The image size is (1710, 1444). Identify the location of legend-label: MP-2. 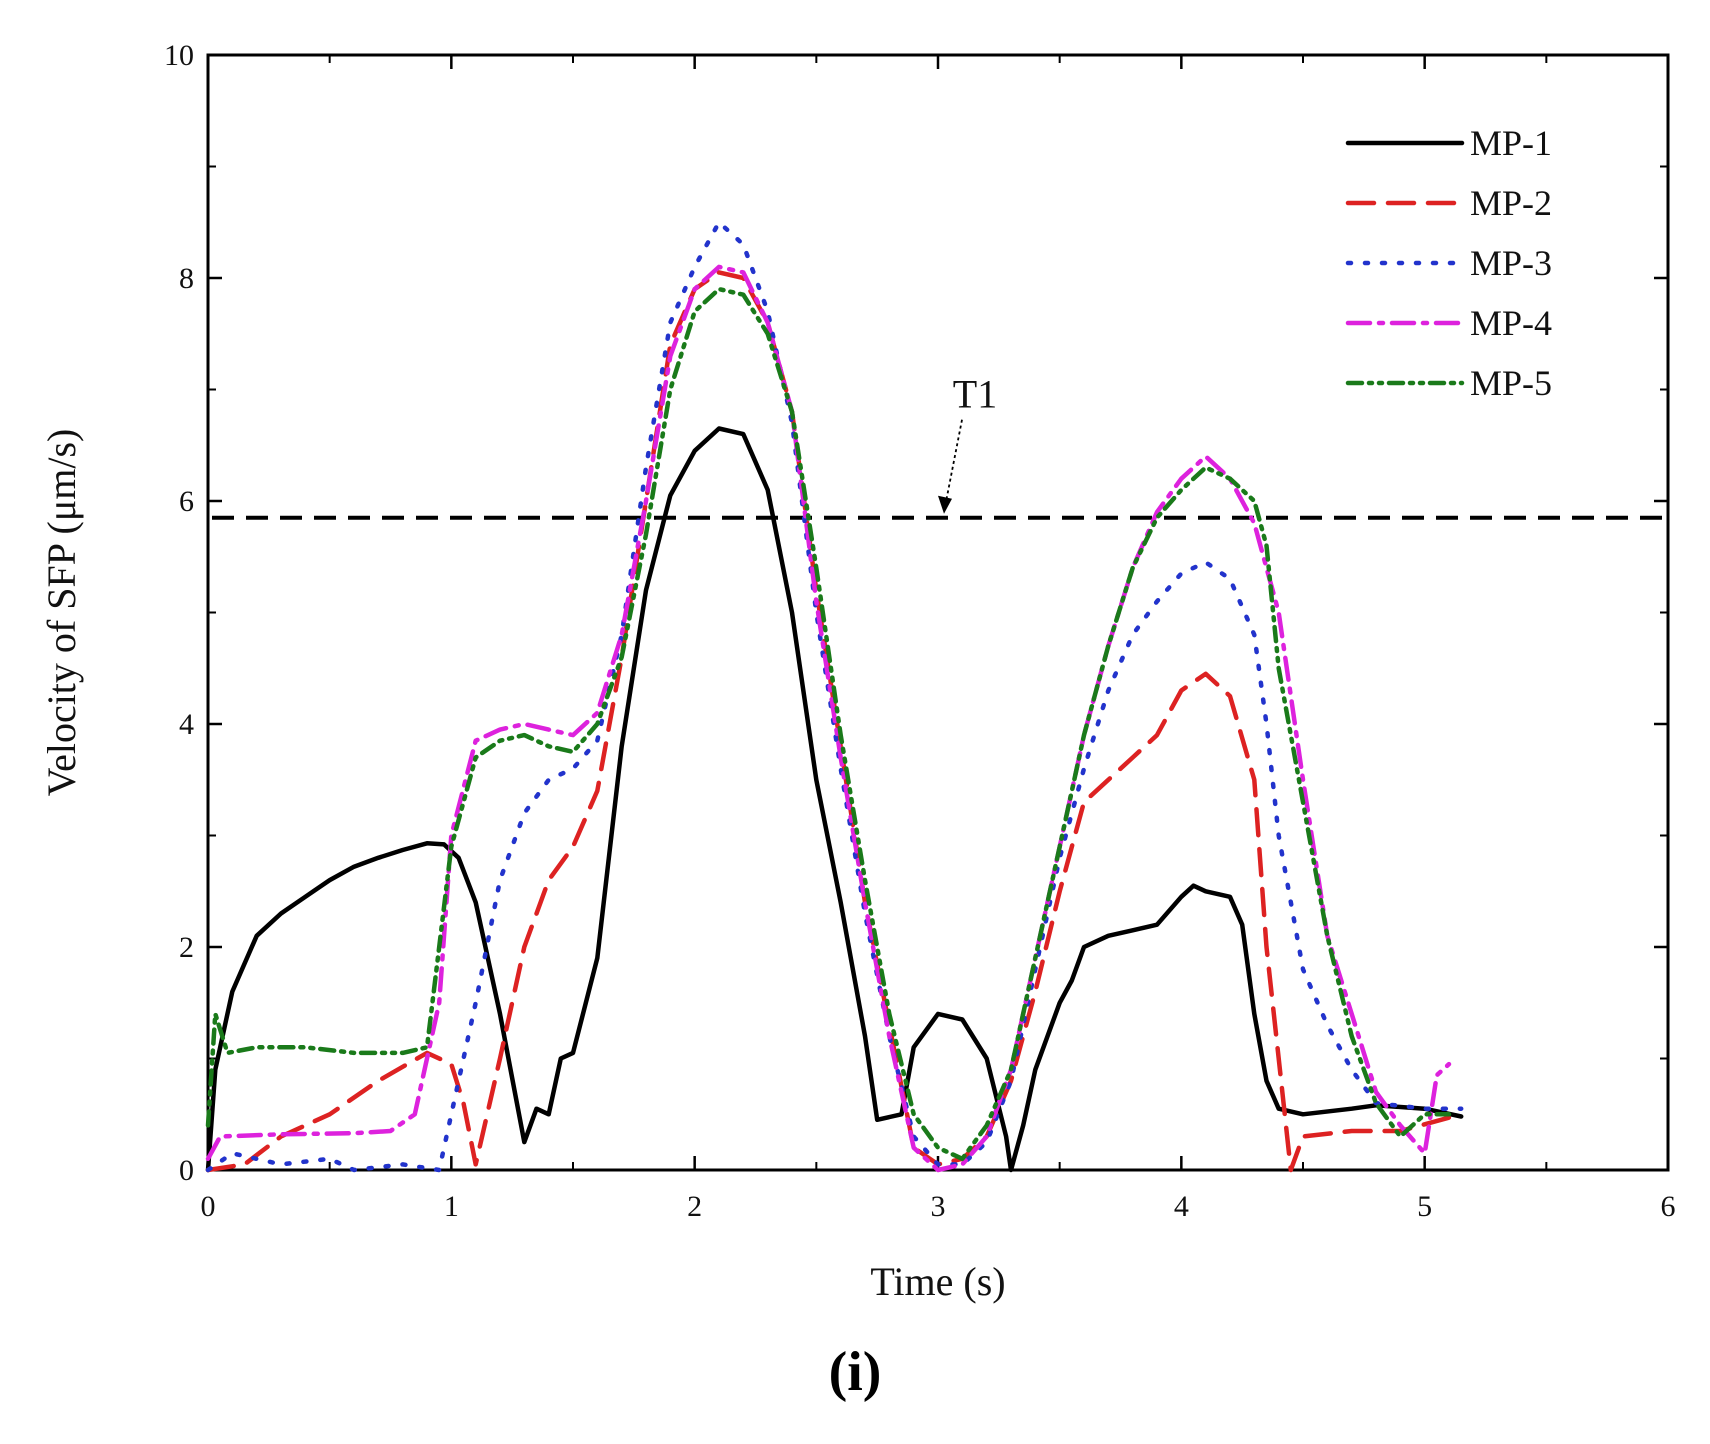
(1511, 203).